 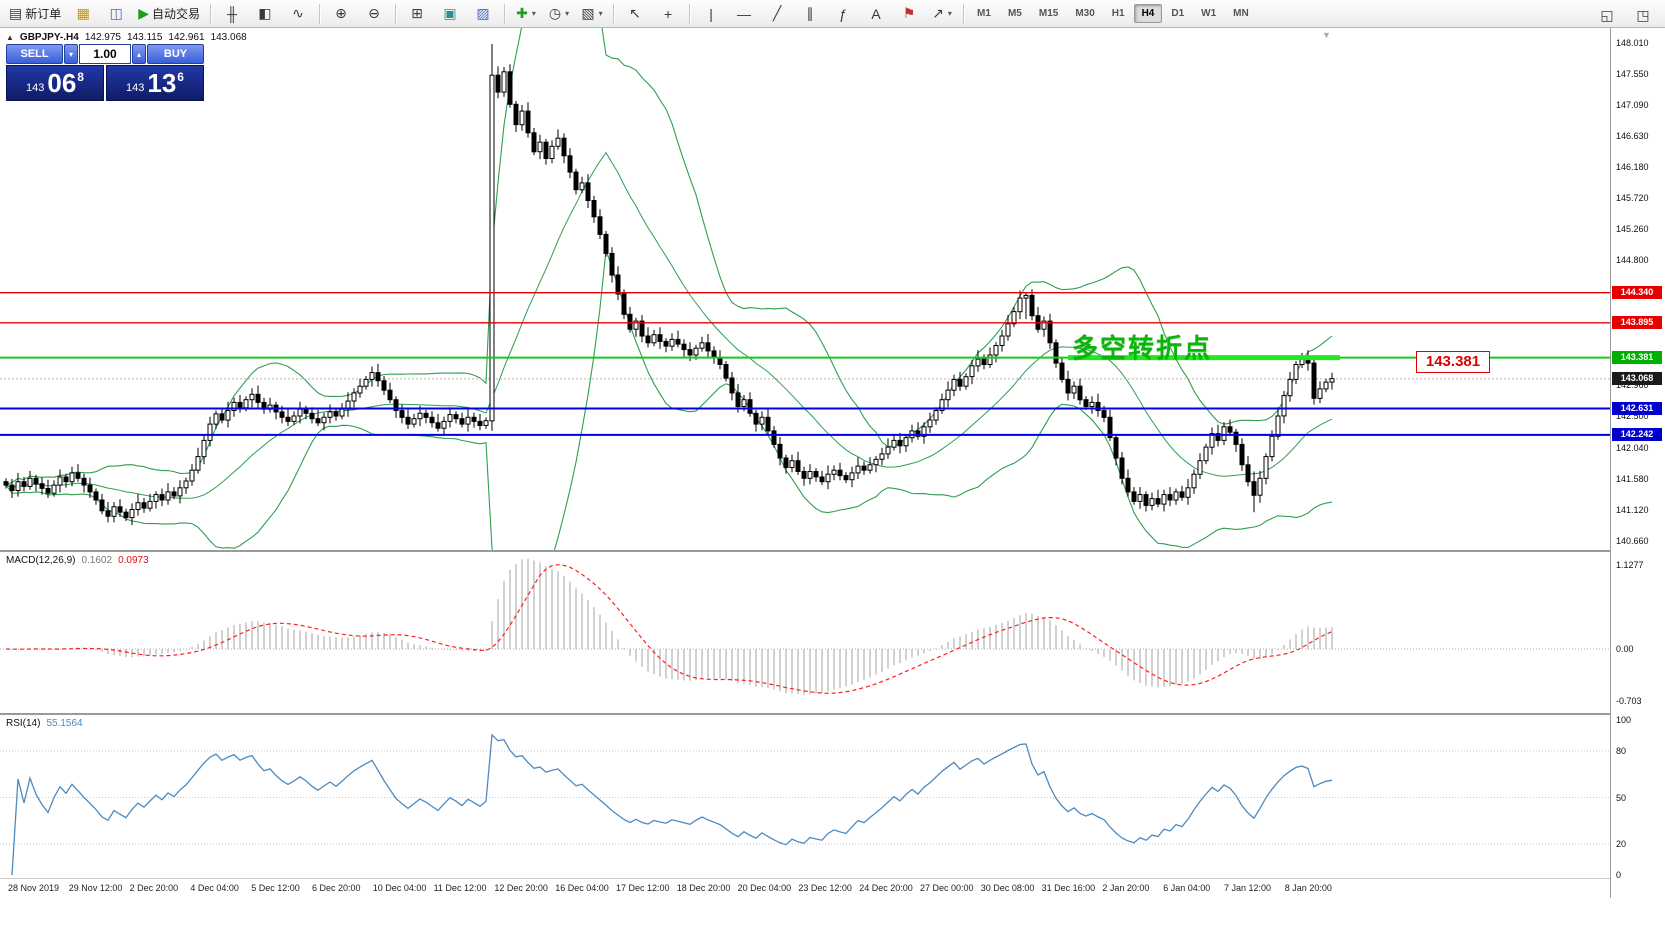 What do you see at coordinates (1624, 719) in the screenshot?
I see `rsi-axis-label: 100` at bounding box center [1624, 719].